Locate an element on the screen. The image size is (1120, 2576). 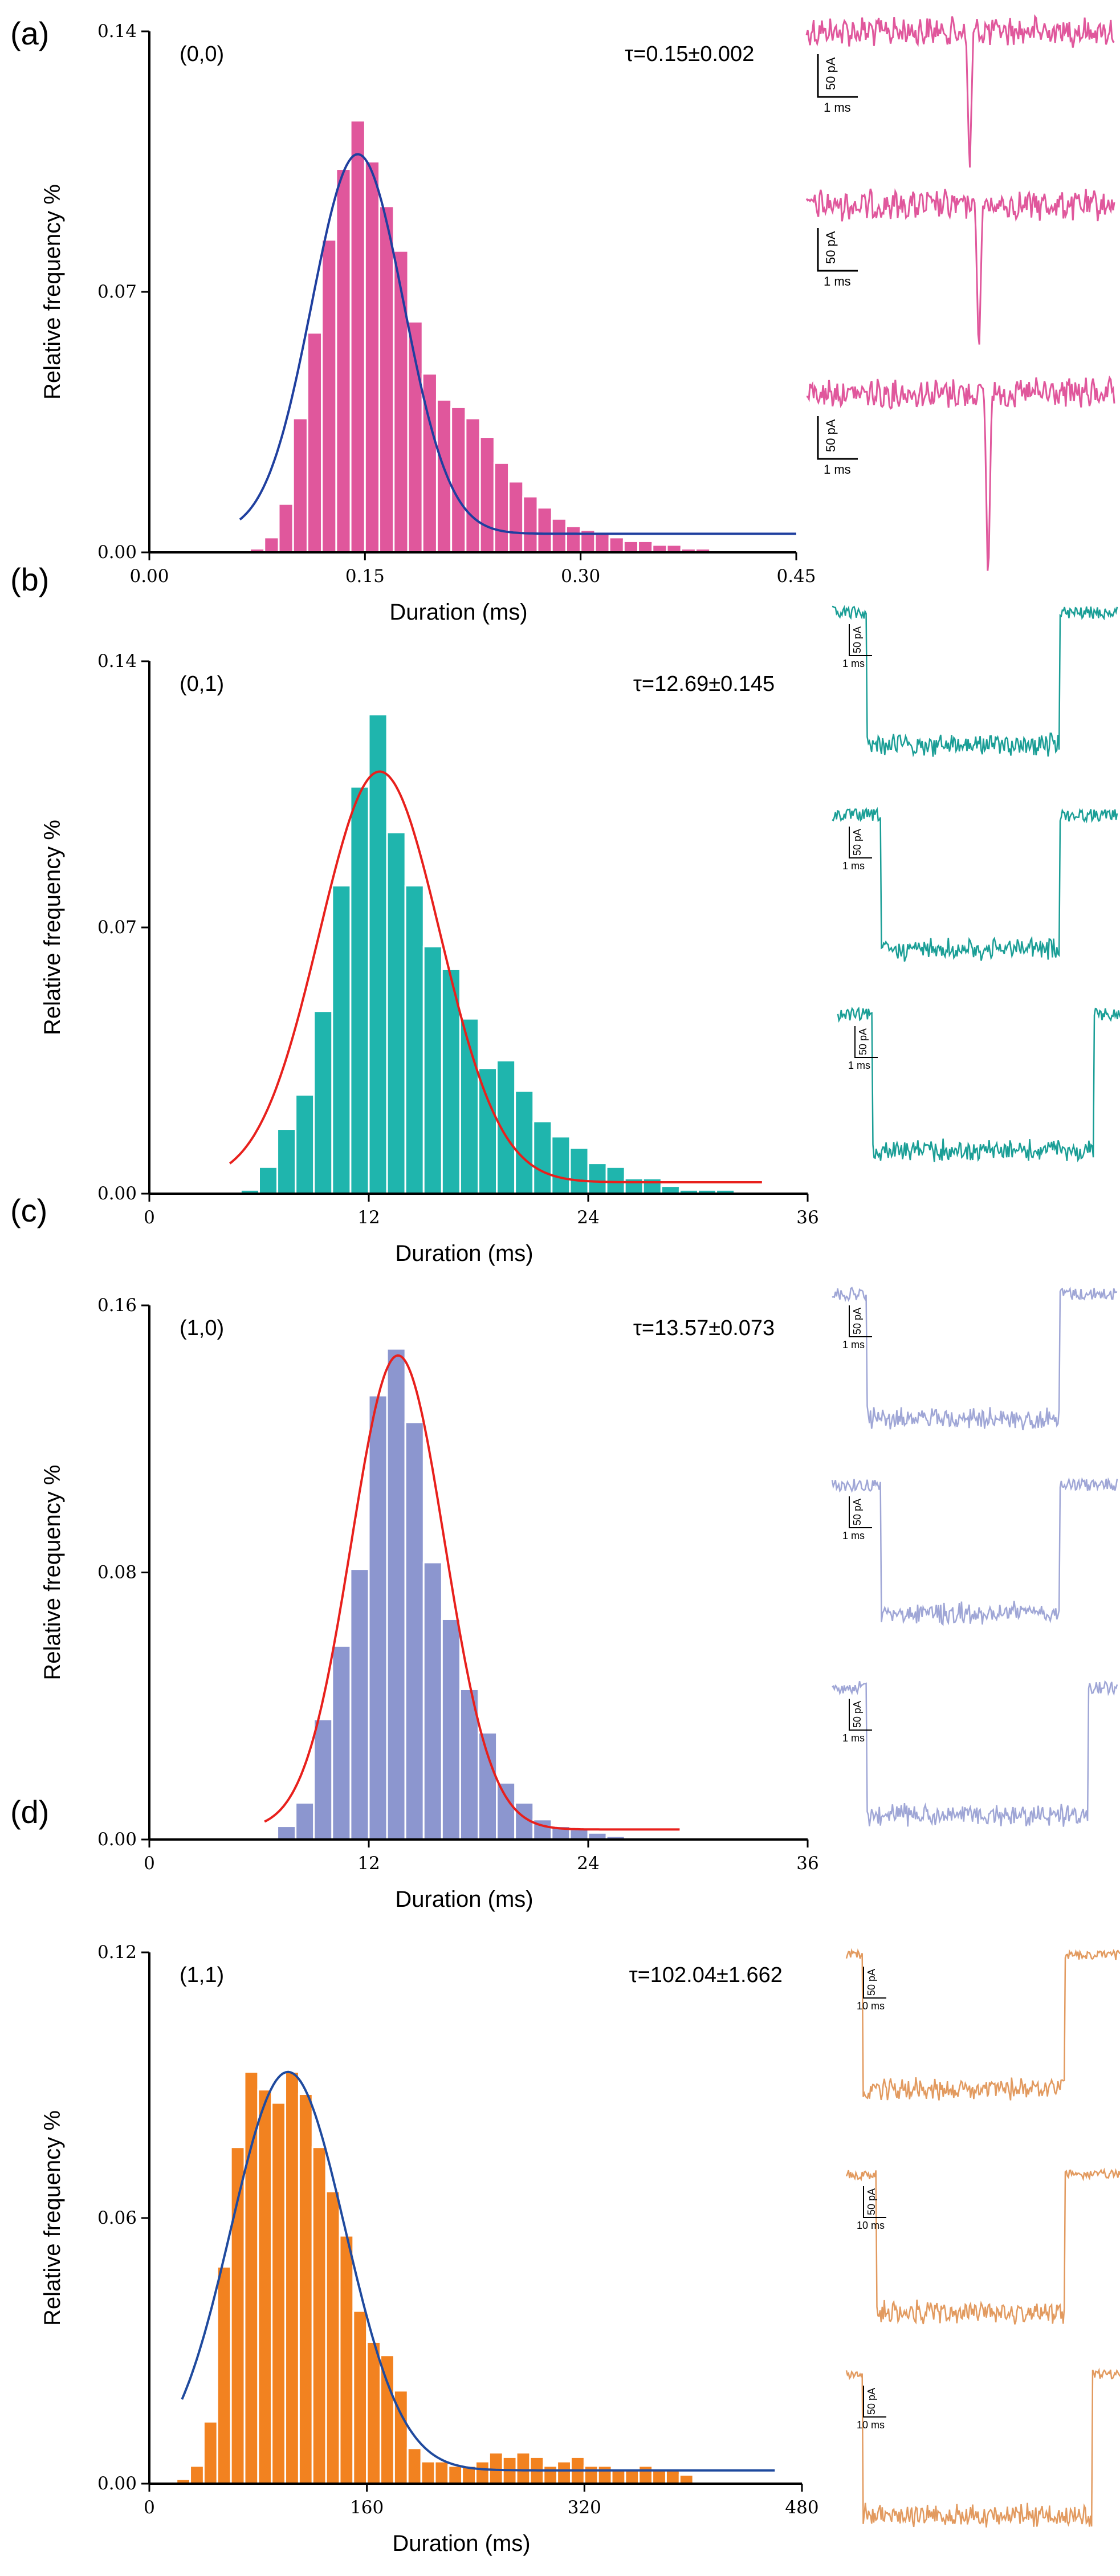
tau-label: τ=12.69±0.145 is located at coordinates (704, 684).